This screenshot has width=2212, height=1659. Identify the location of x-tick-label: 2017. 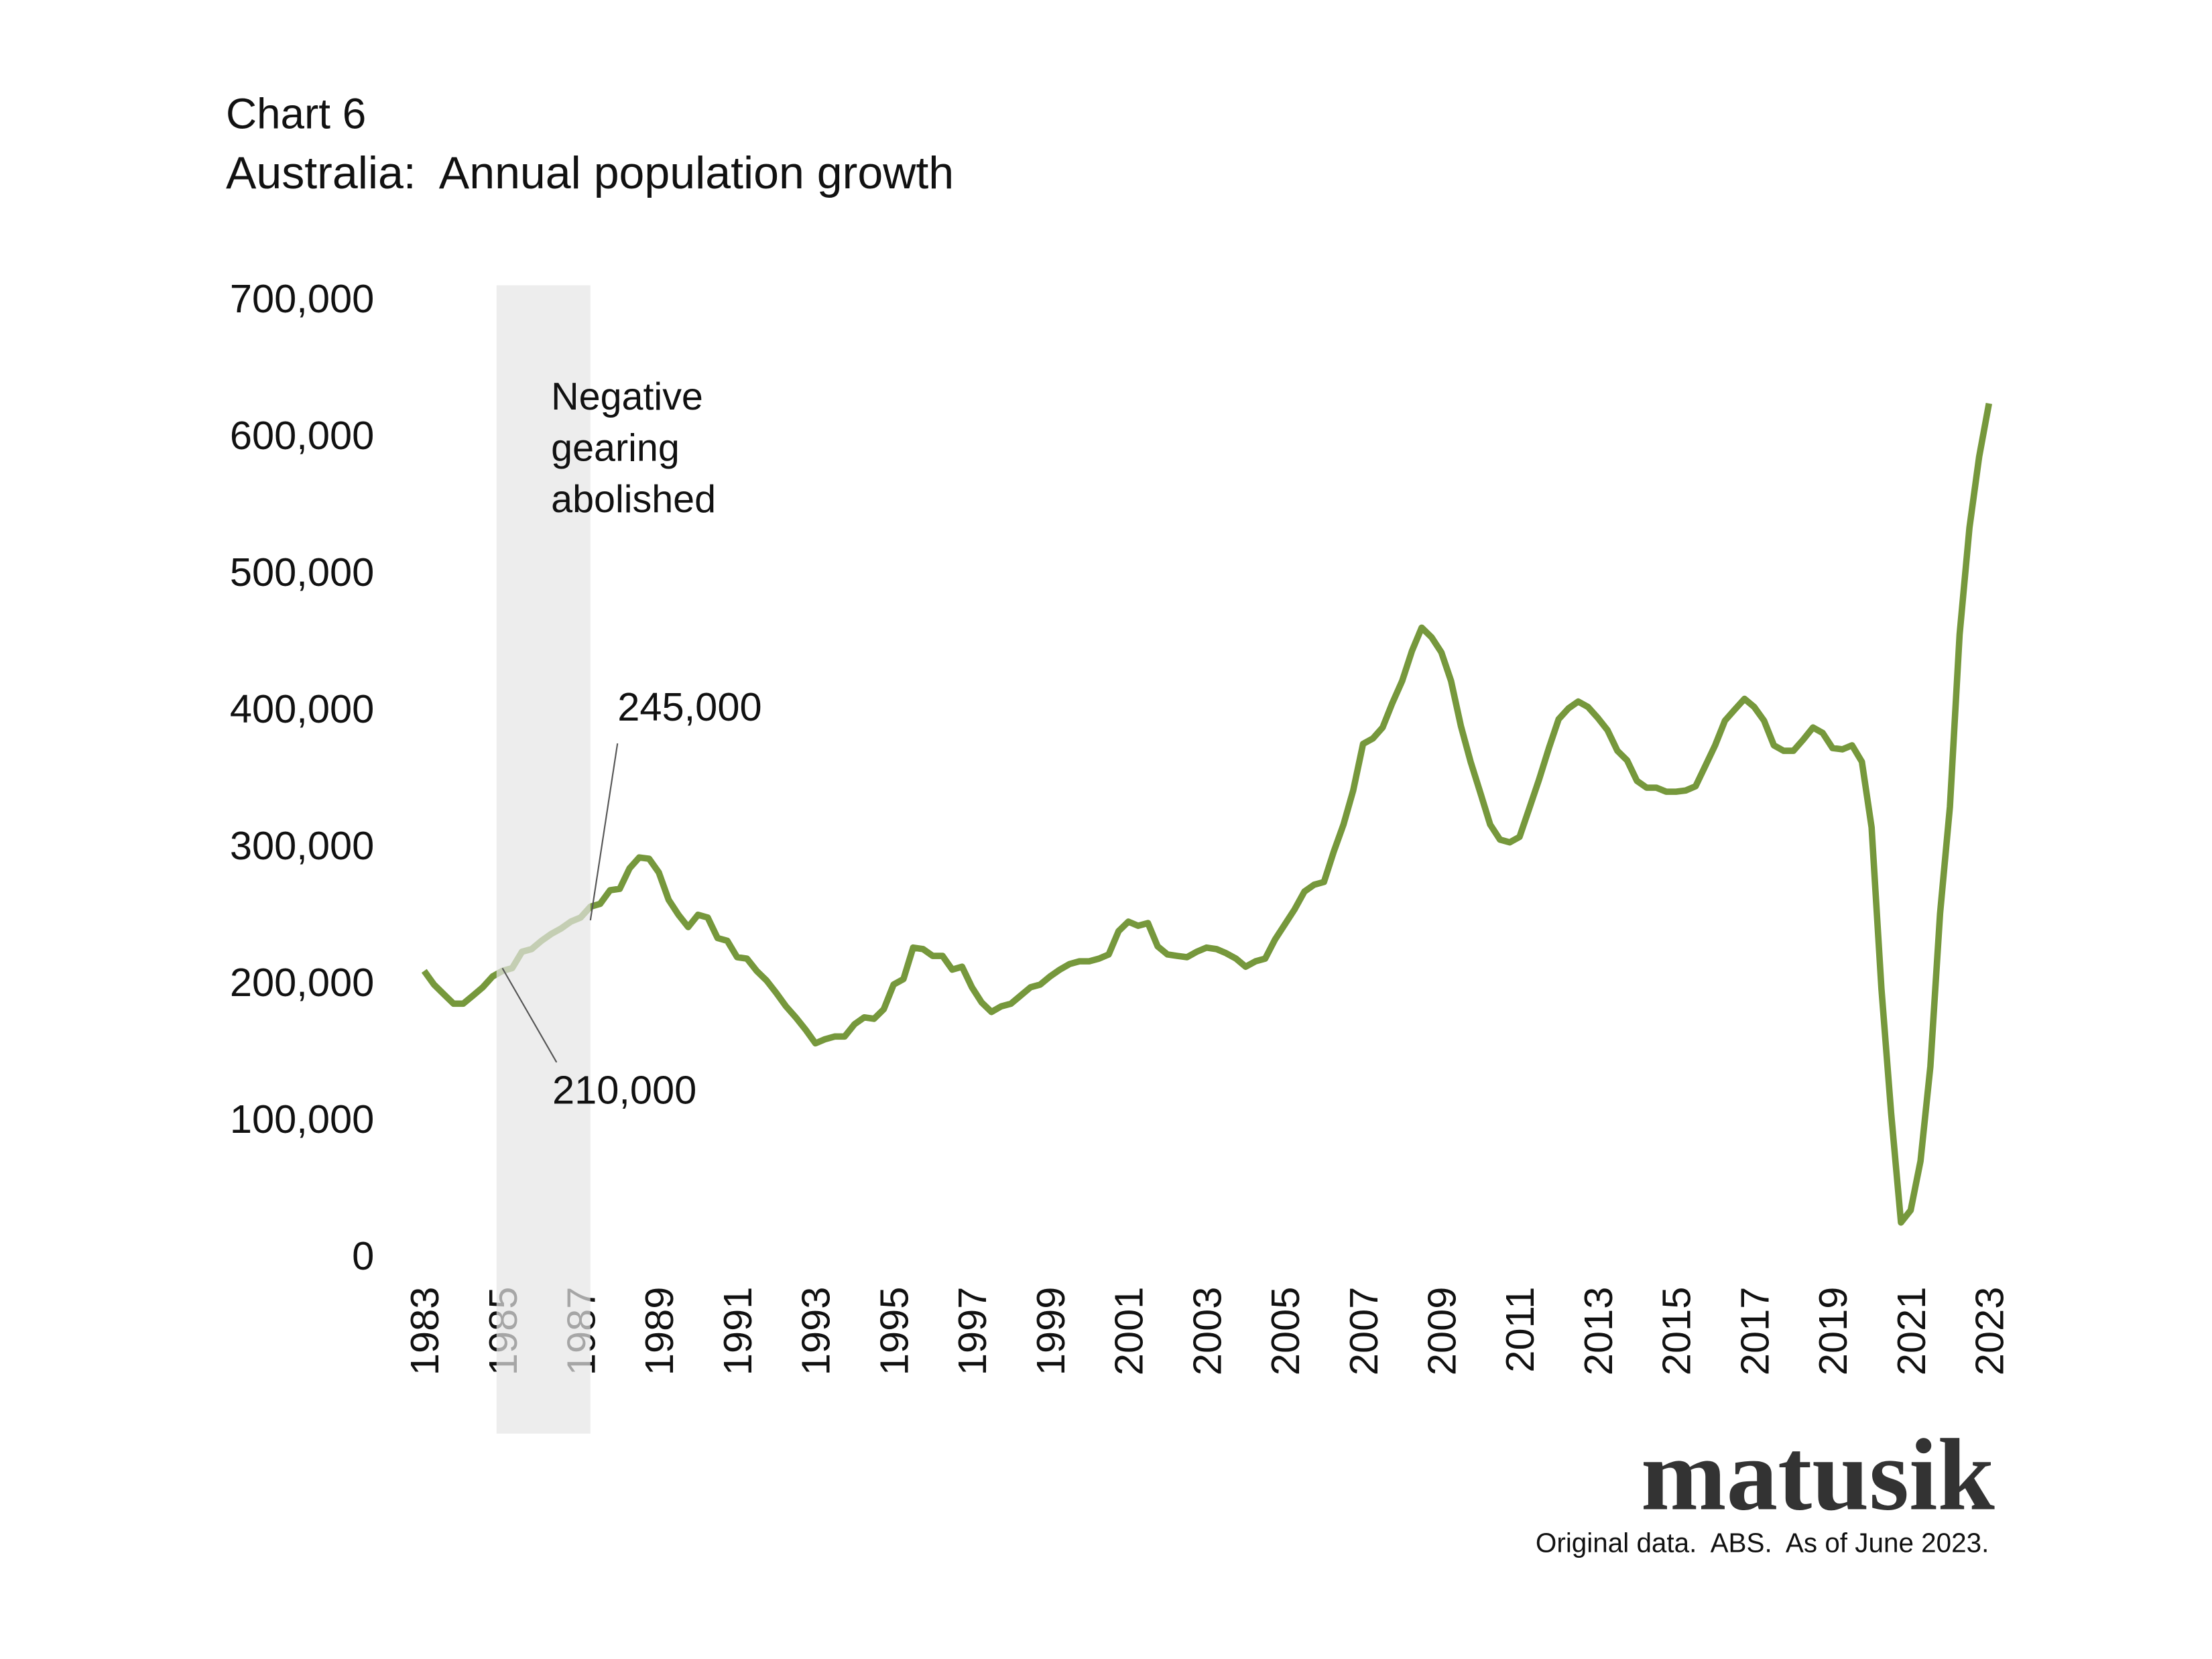
(1754, 1331).